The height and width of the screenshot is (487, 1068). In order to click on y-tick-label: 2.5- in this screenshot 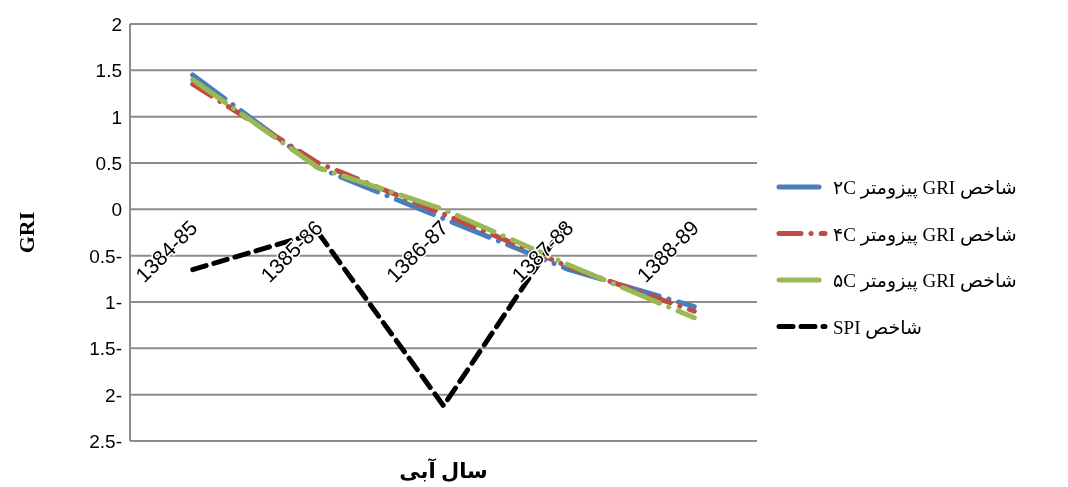, I will do `click(105, 441)`.